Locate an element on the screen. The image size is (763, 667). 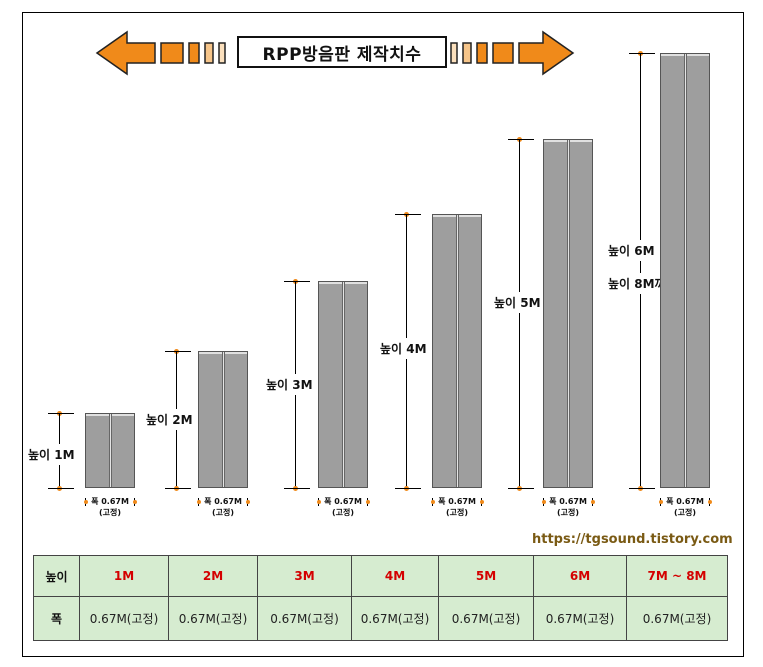
panel-3m is located at coordinates (343, 384).